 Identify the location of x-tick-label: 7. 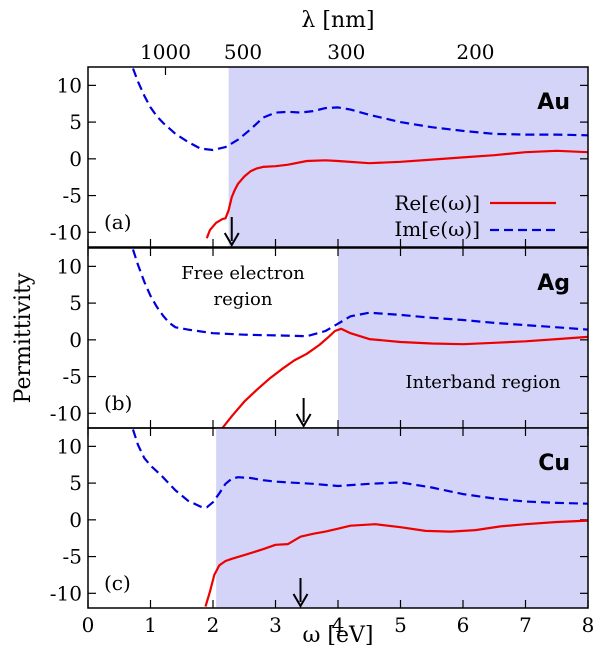
(525, 625).